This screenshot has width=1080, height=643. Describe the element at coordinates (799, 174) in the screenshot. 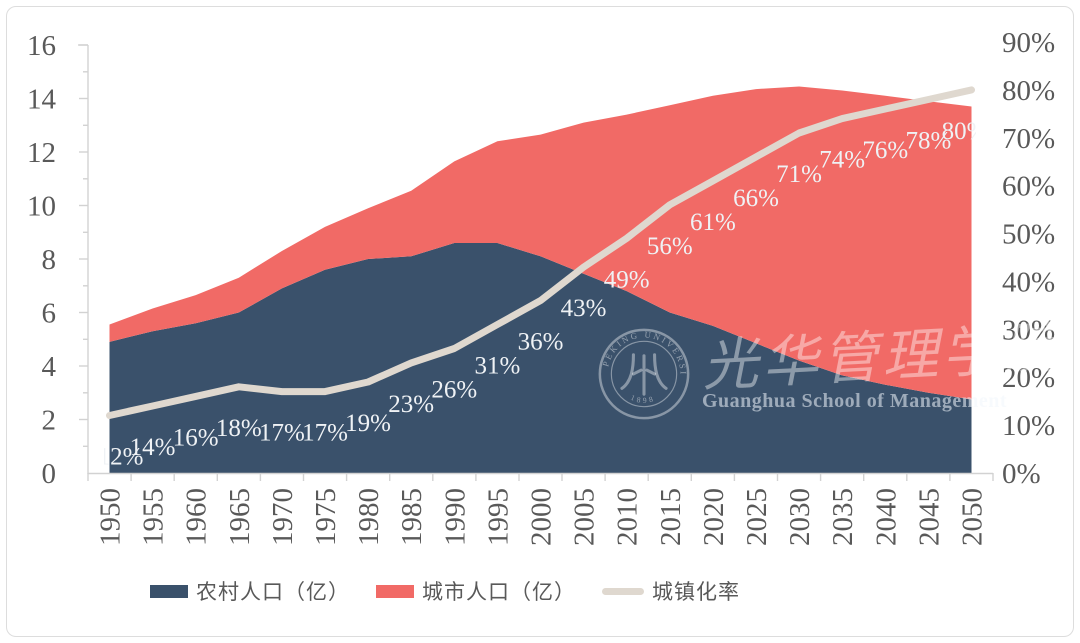

I see `rate-label: 71%` at that location.